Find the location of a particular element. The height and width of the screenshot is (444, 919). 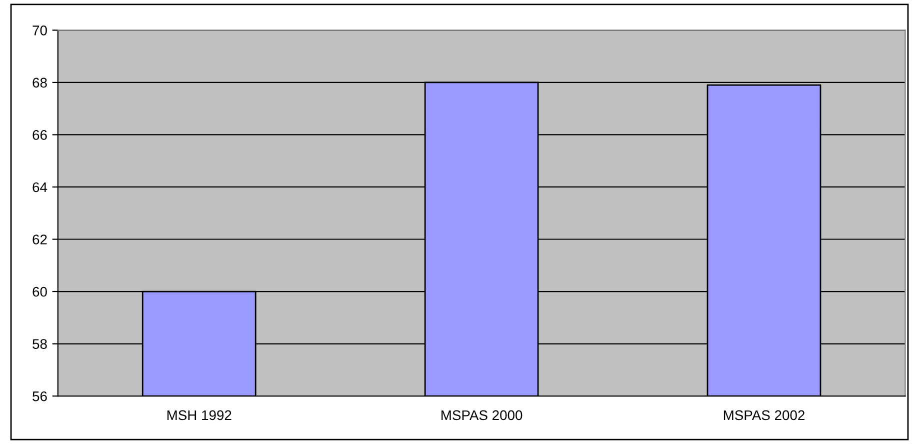

y-tick-label: 58 is located at coordinates (39, 344).